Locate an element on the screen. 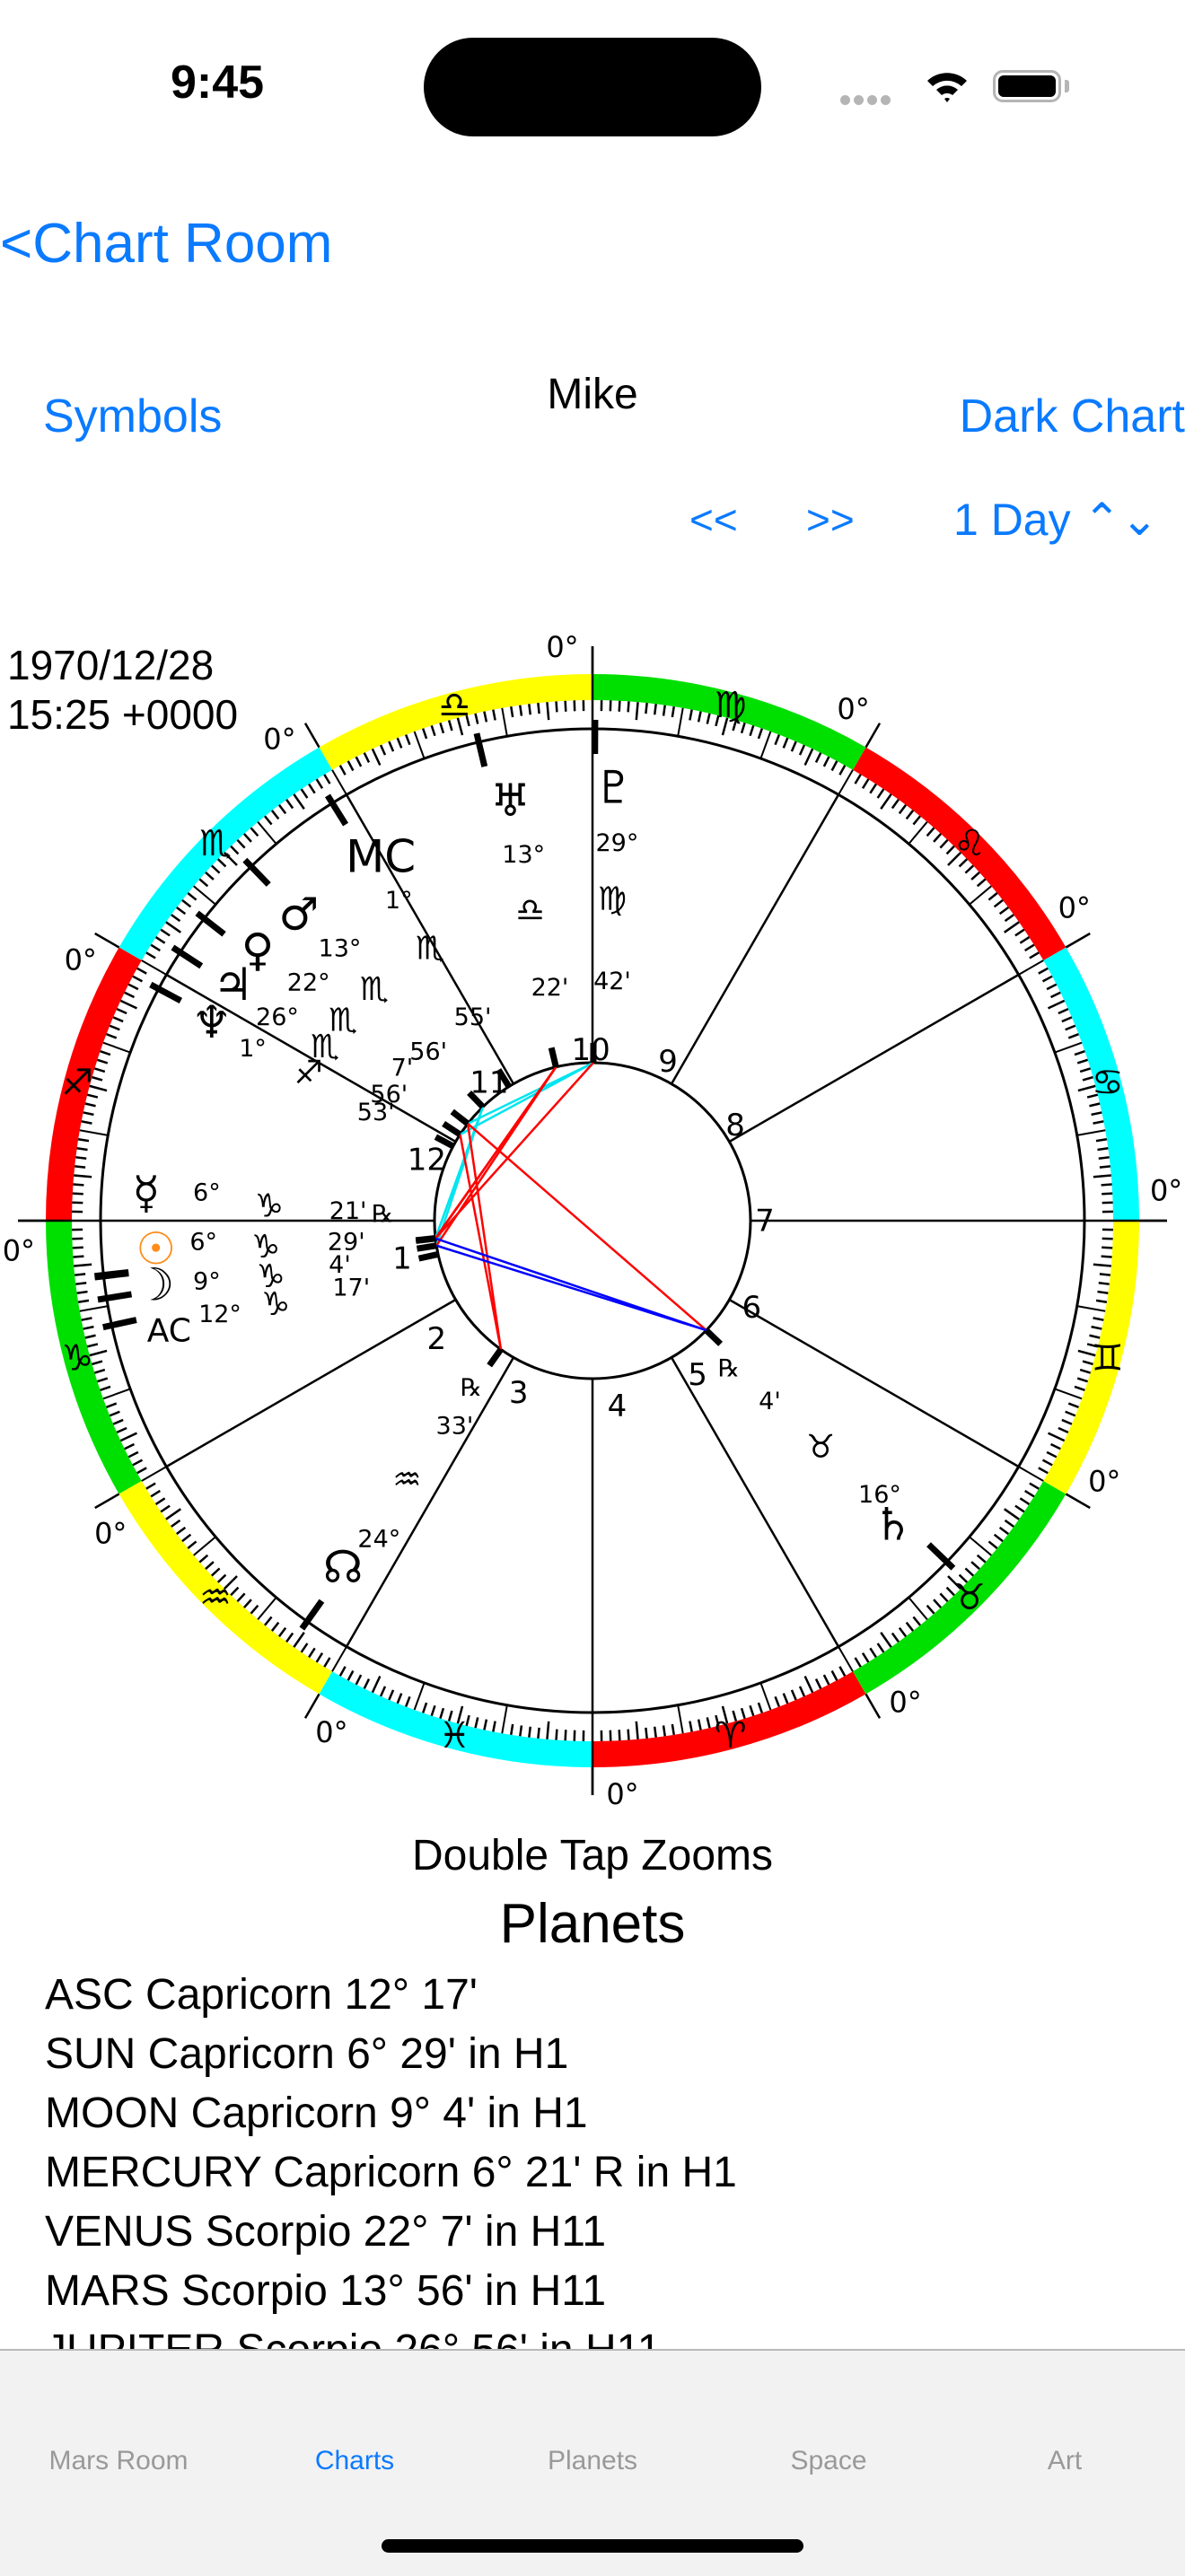 This screenshot has height=2576, width=1185. cellular-signal-icon is located at coordinates (867, 101).